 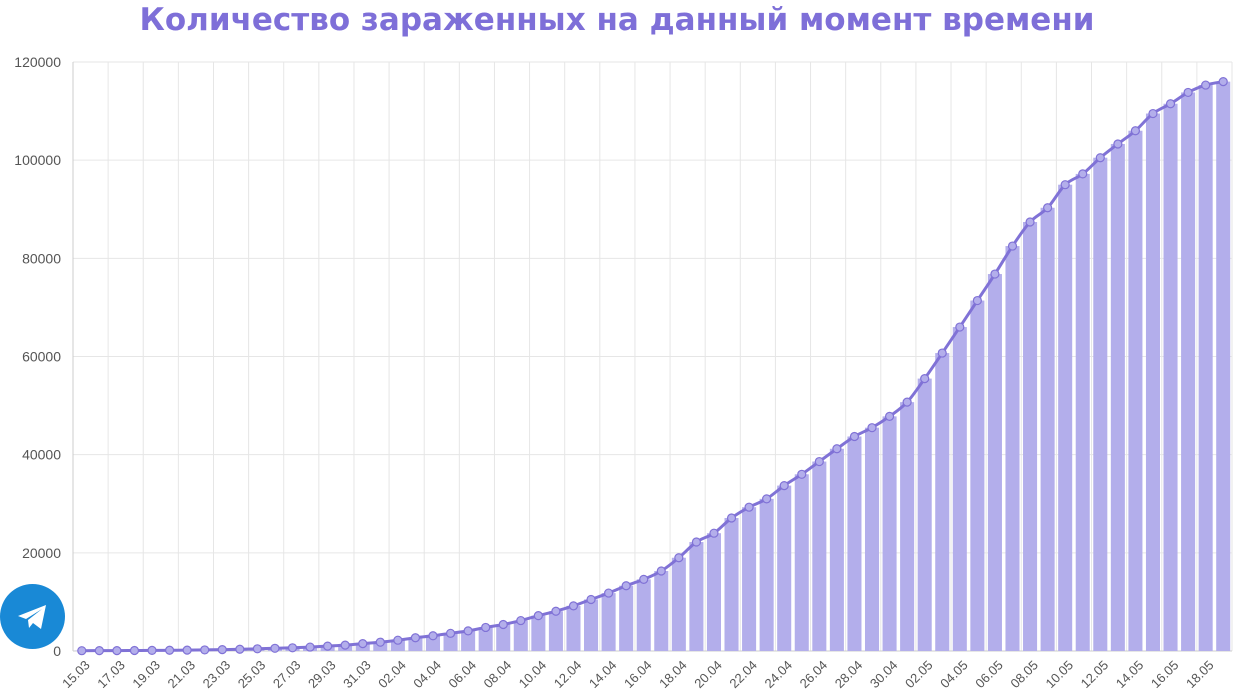 I want to click on y-tick-label-0: 0, so click(x=57, y=651).